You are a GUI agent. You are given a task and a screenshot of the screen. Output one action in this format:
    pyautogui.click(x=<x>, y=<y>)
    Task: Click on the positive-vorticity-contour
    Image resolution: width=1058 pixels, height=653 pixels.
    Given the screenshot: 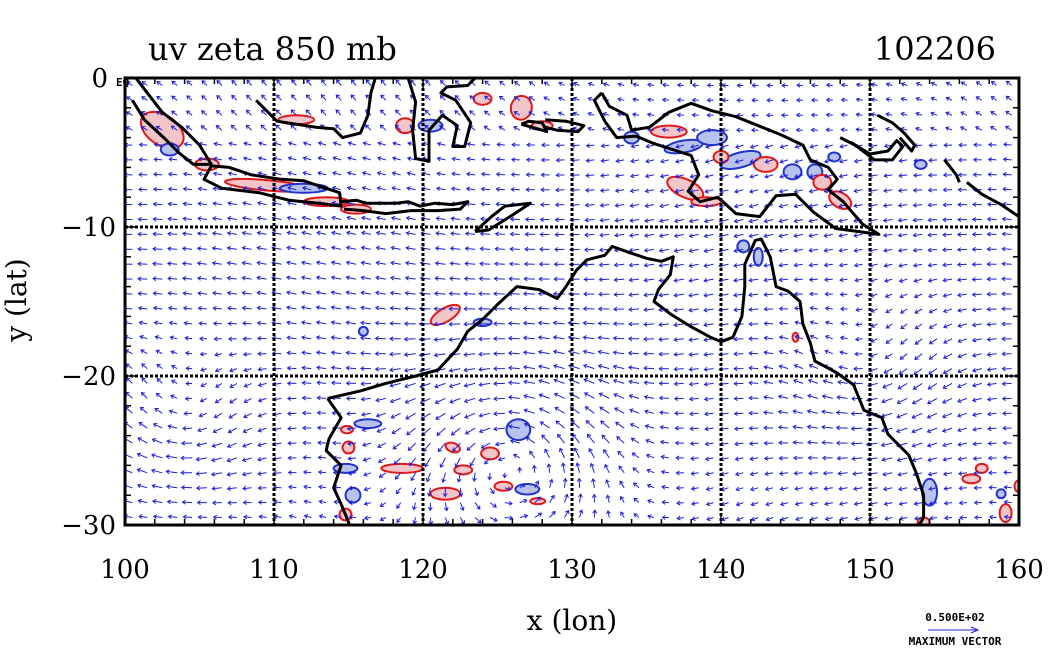 What is the action you would take?
    pyautogui.click(x=347, y=429)
    